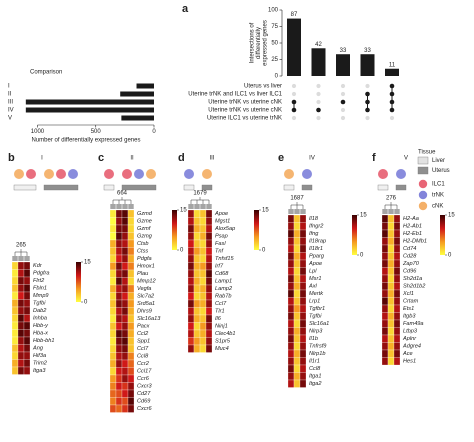 This screenshot has width=474, height=442. Describe the element at coordinates (235, 95) in the screenshot. I see `comparison-name: Uterine trNK and ILC1 vs liver ILC1` at that location.